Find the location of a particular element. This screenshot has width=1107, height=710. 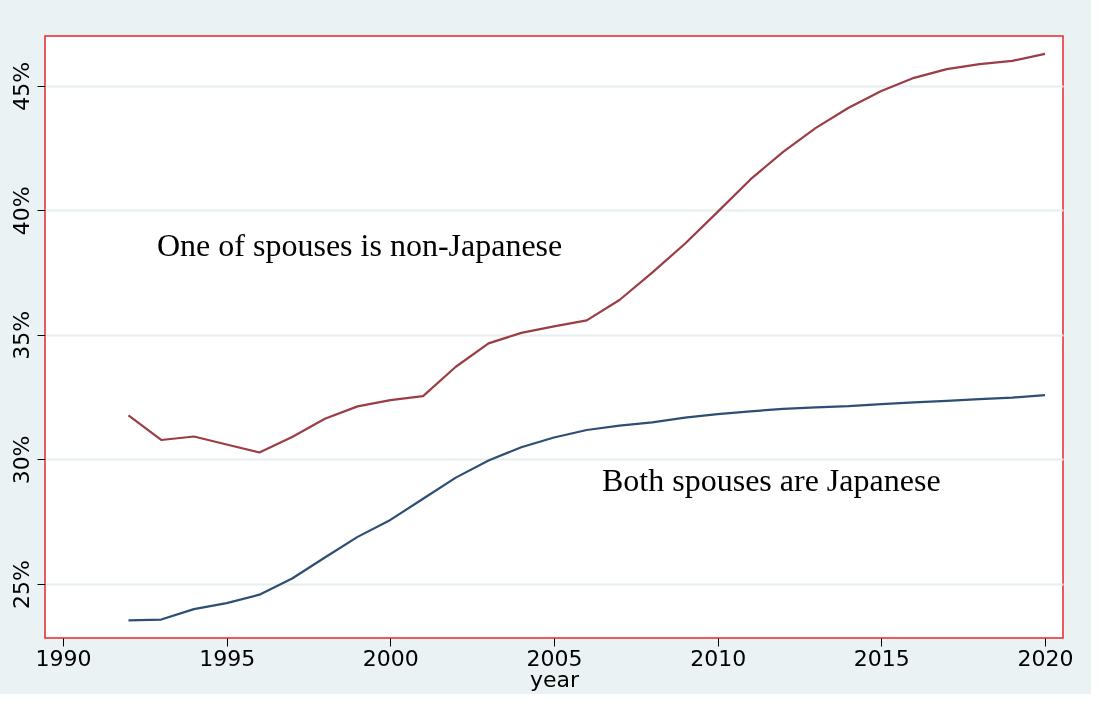

y-tick-label: 25% is located at coordinates (21, 584).